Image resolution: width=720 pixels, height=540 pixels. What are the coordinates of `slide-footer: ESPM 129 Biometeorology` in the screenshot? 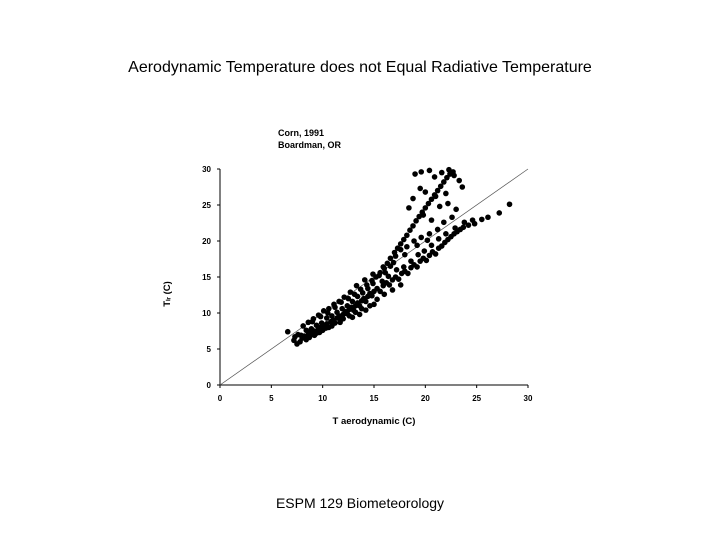 It's located at (360, 503).